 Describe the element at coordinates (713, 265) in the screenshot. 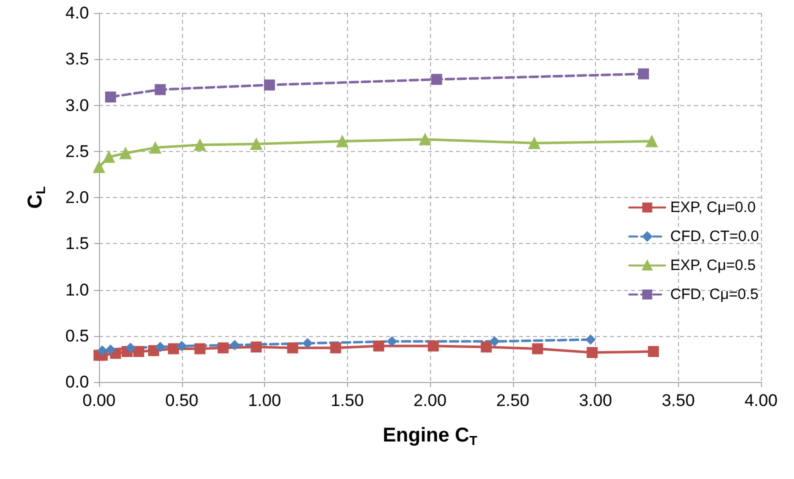

I see `legend-label: EXP, Cμ=0.5` at that location.